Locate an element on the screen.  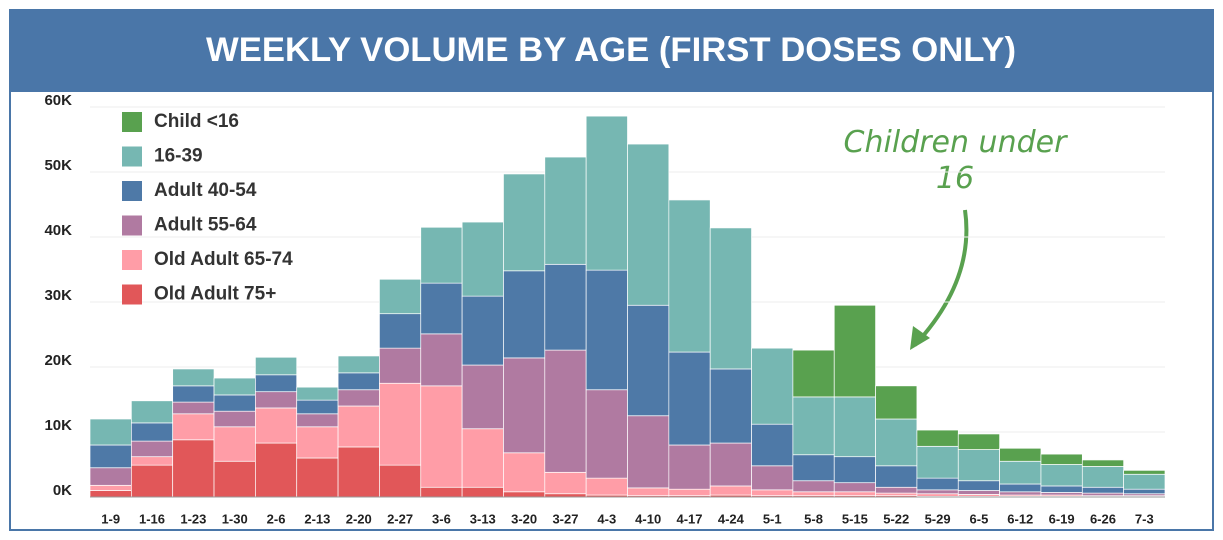
x-tick-label: 3-20 is located at coordinates (524, 518).